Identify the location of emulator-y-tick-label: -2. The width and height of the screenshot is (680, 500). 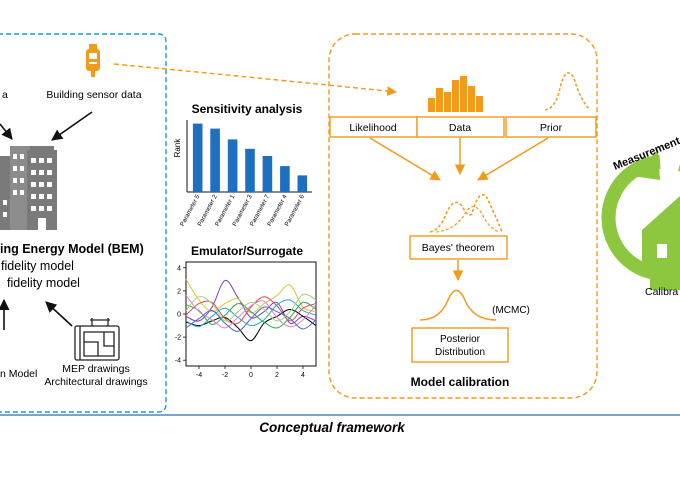
(178, 338).